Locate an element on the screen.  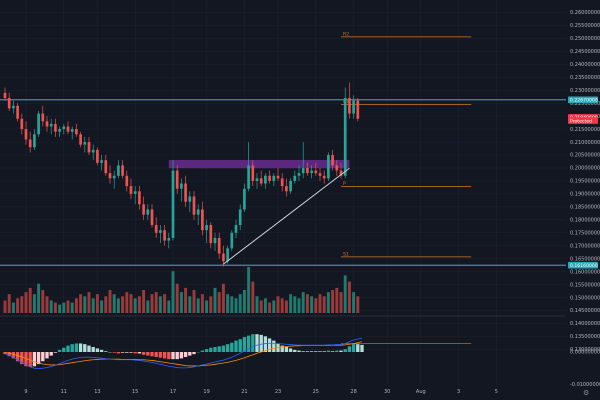
price-tag-label: Protected is located at coordinates (581, 121).